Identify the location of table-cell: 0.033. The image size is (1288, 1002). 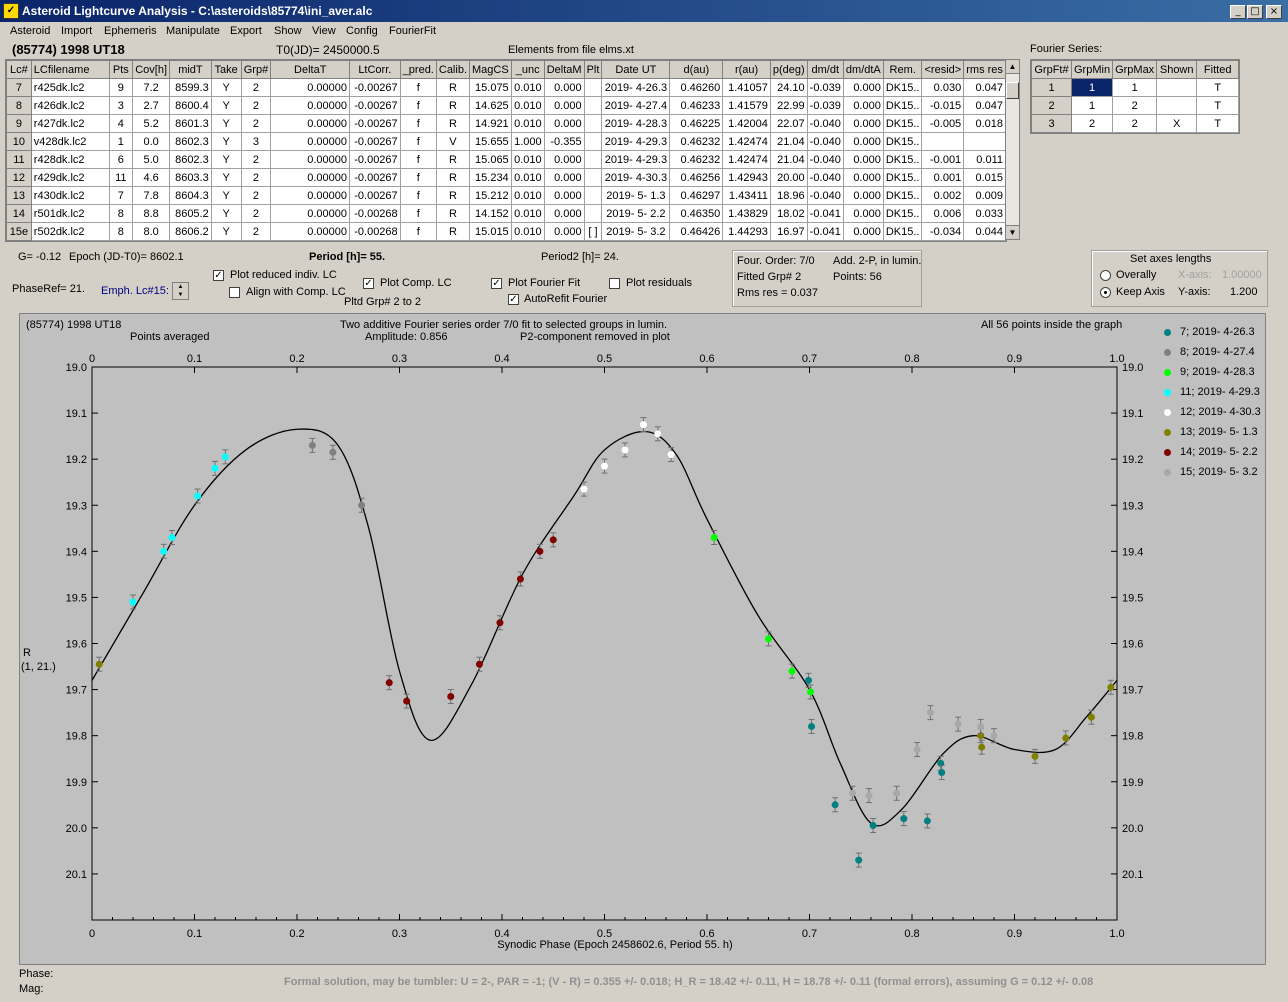
(984, 213).